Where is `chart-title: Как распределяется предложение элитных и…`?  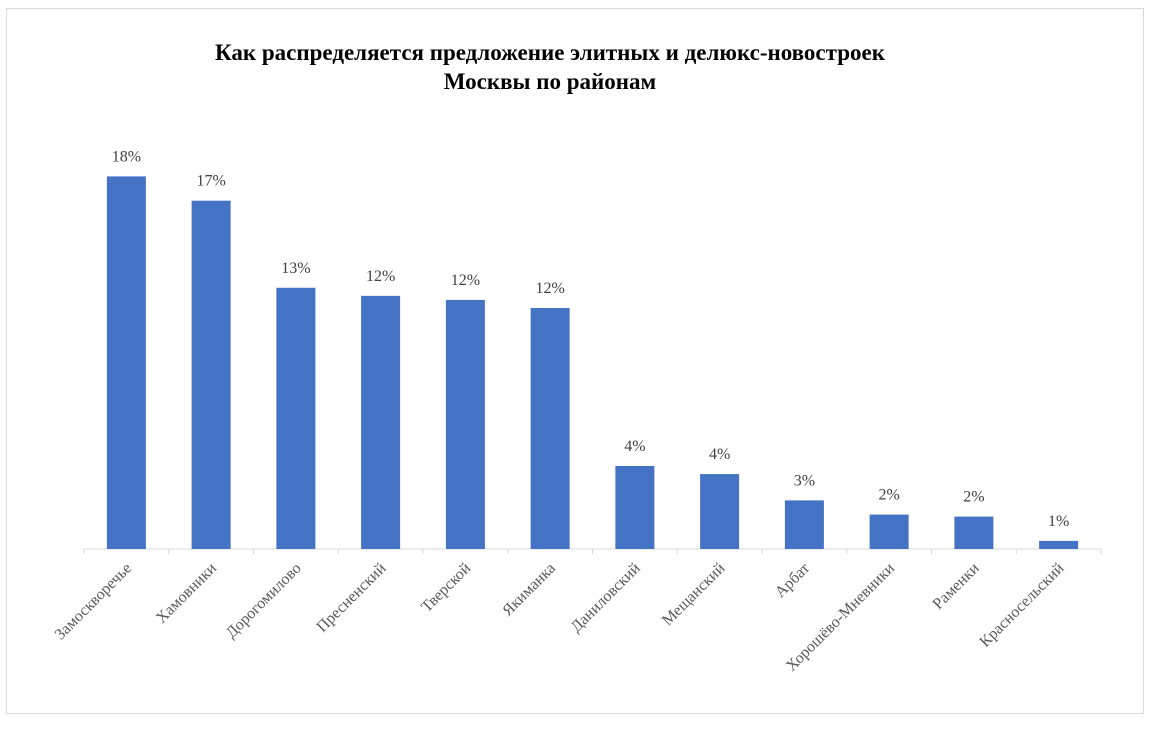 chart-title: Как распределяется предложение элитных и… is located at coordinates (550, 67).